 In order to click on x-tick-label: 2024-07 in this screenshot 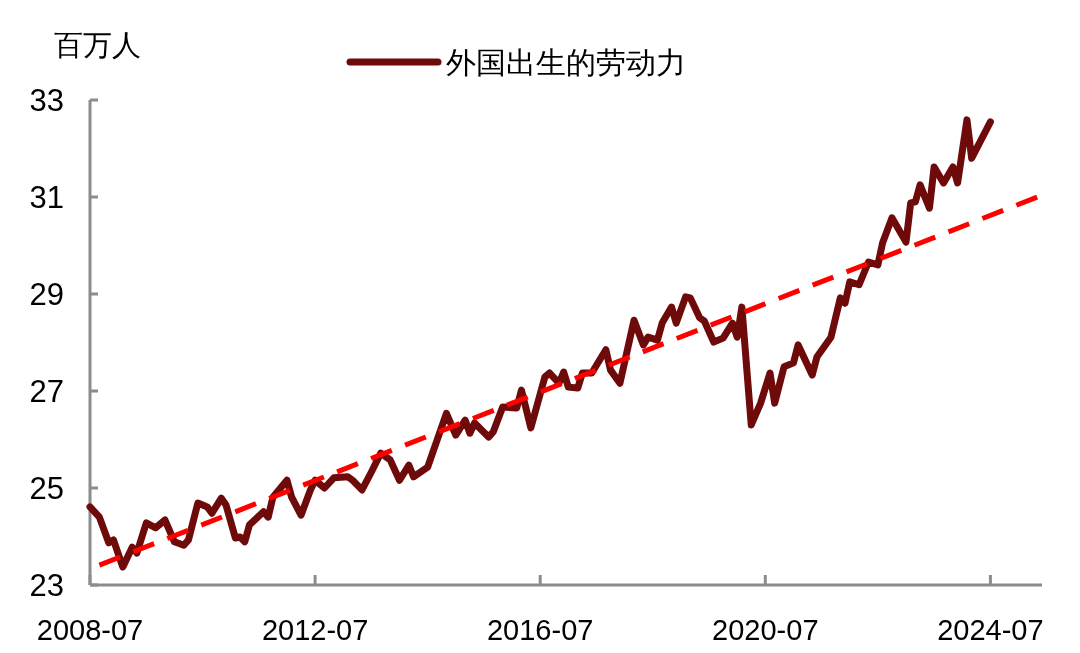, I will do `click(990, 630)`.